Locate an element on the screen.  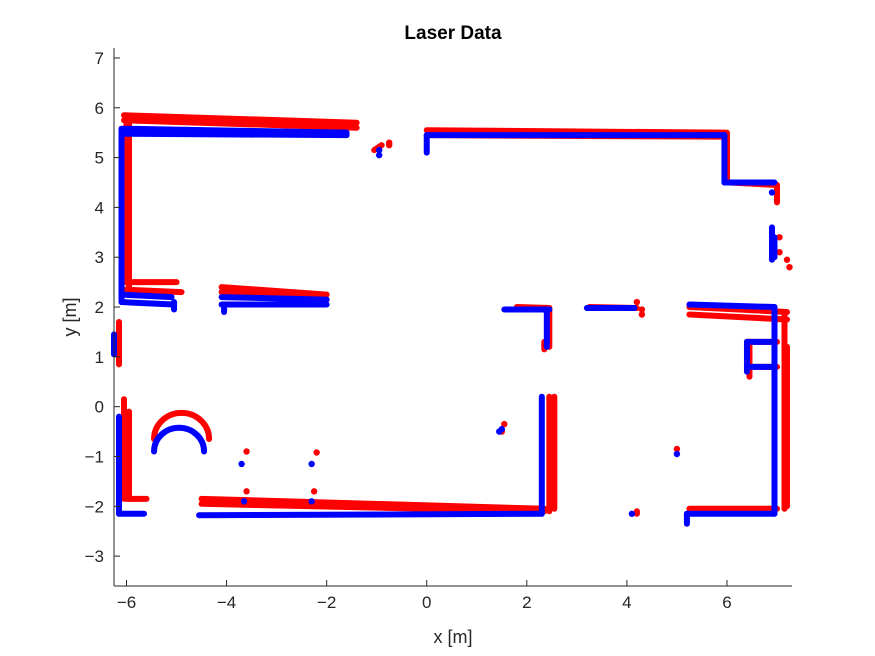
x-ticks: −6 −4 −2 0 2 4 6 is located at coordinates (424, 596).